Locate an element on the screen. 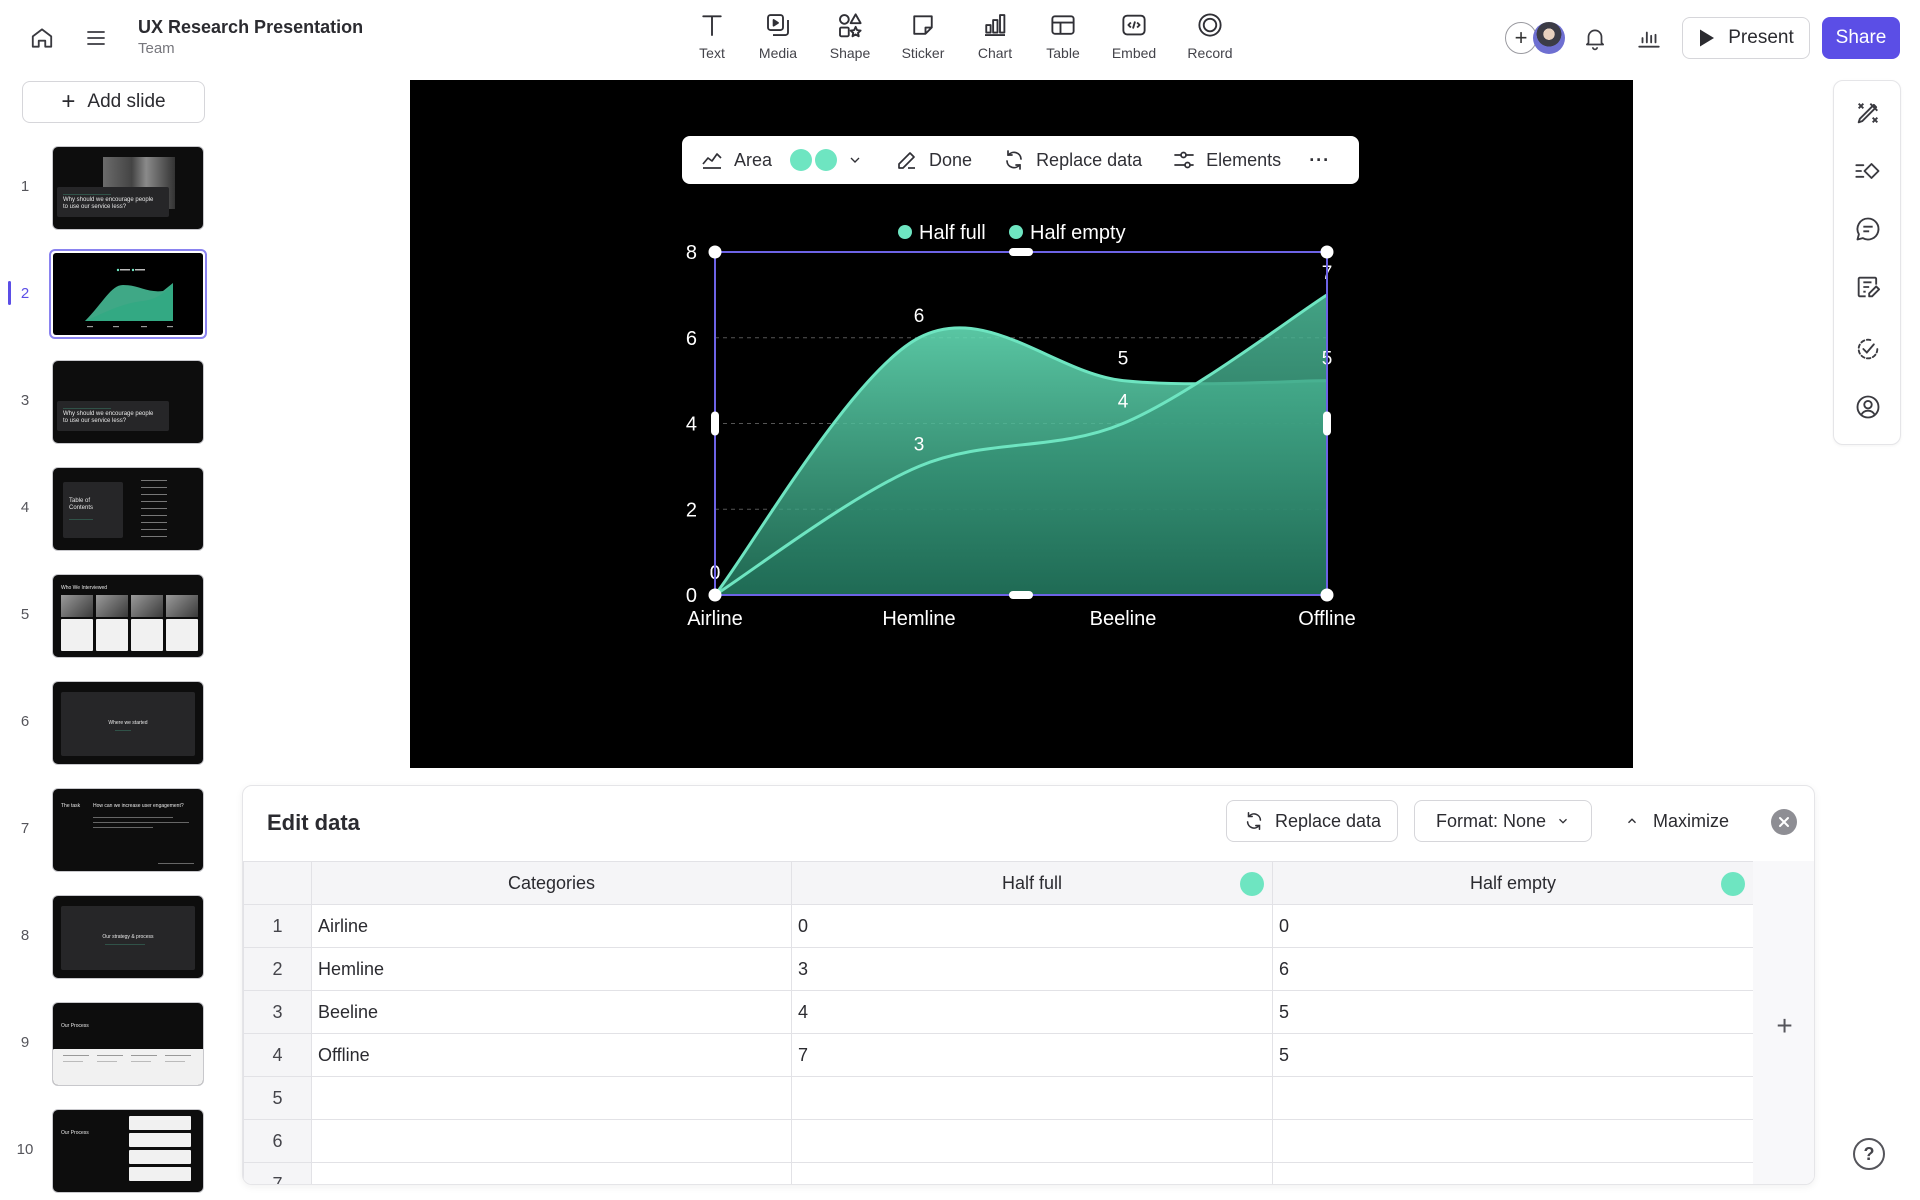 The width and height of the screenshot is (1920, 1200). animation-icon is located at coordinates (1868, 171).